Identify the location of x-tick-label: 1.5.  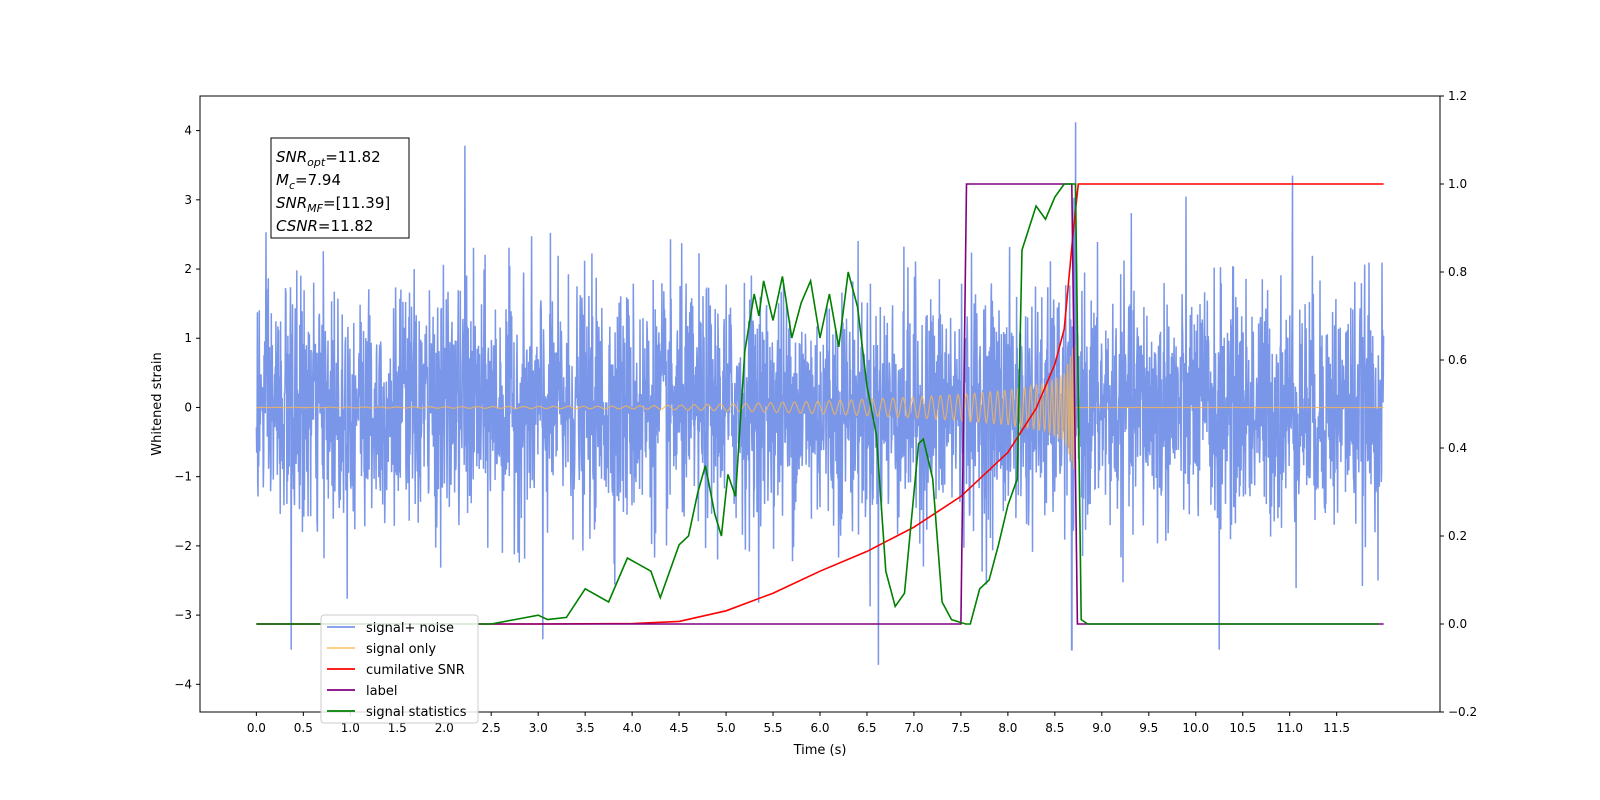
(397, 728).